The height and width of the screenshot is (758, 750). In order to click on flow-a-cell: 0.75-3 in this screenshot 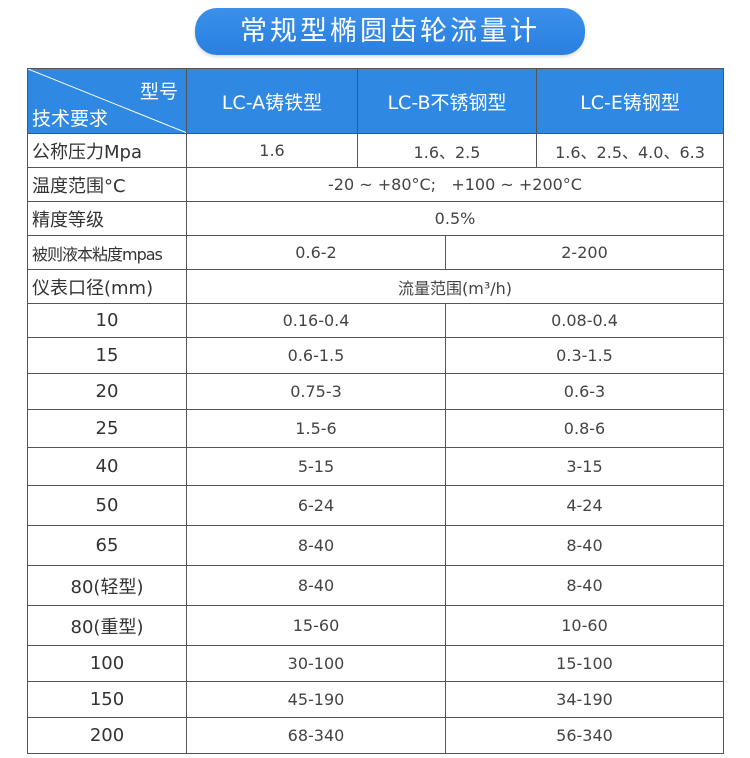, I will do `click(316, 391)`.